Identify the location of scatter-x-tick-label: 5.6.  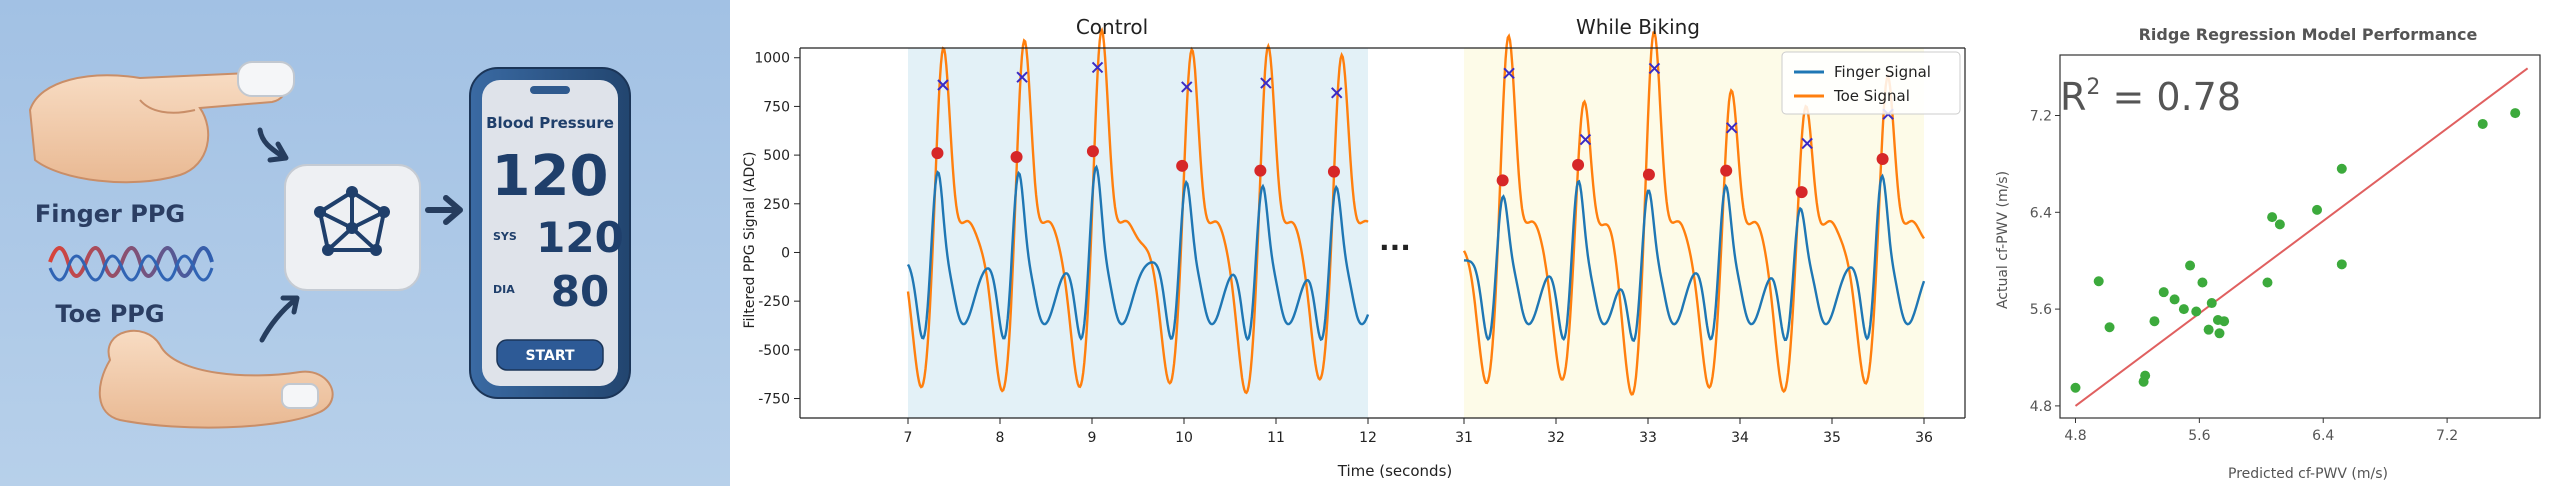
(2199, 436).